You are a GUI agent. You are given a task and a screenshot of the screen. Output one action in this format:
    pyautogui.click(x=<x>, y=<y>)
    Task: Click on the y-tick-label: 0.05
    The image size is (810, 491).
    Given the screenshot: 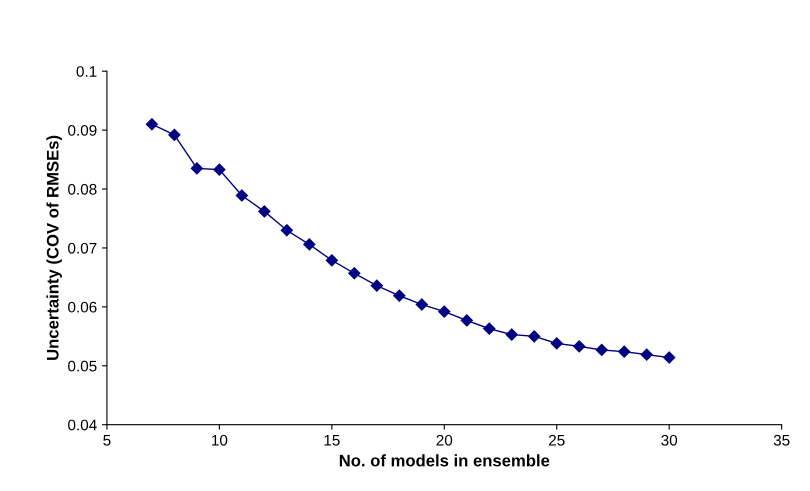 What is the action you would take?
    pyautogui.click(x=82, y=366)
    